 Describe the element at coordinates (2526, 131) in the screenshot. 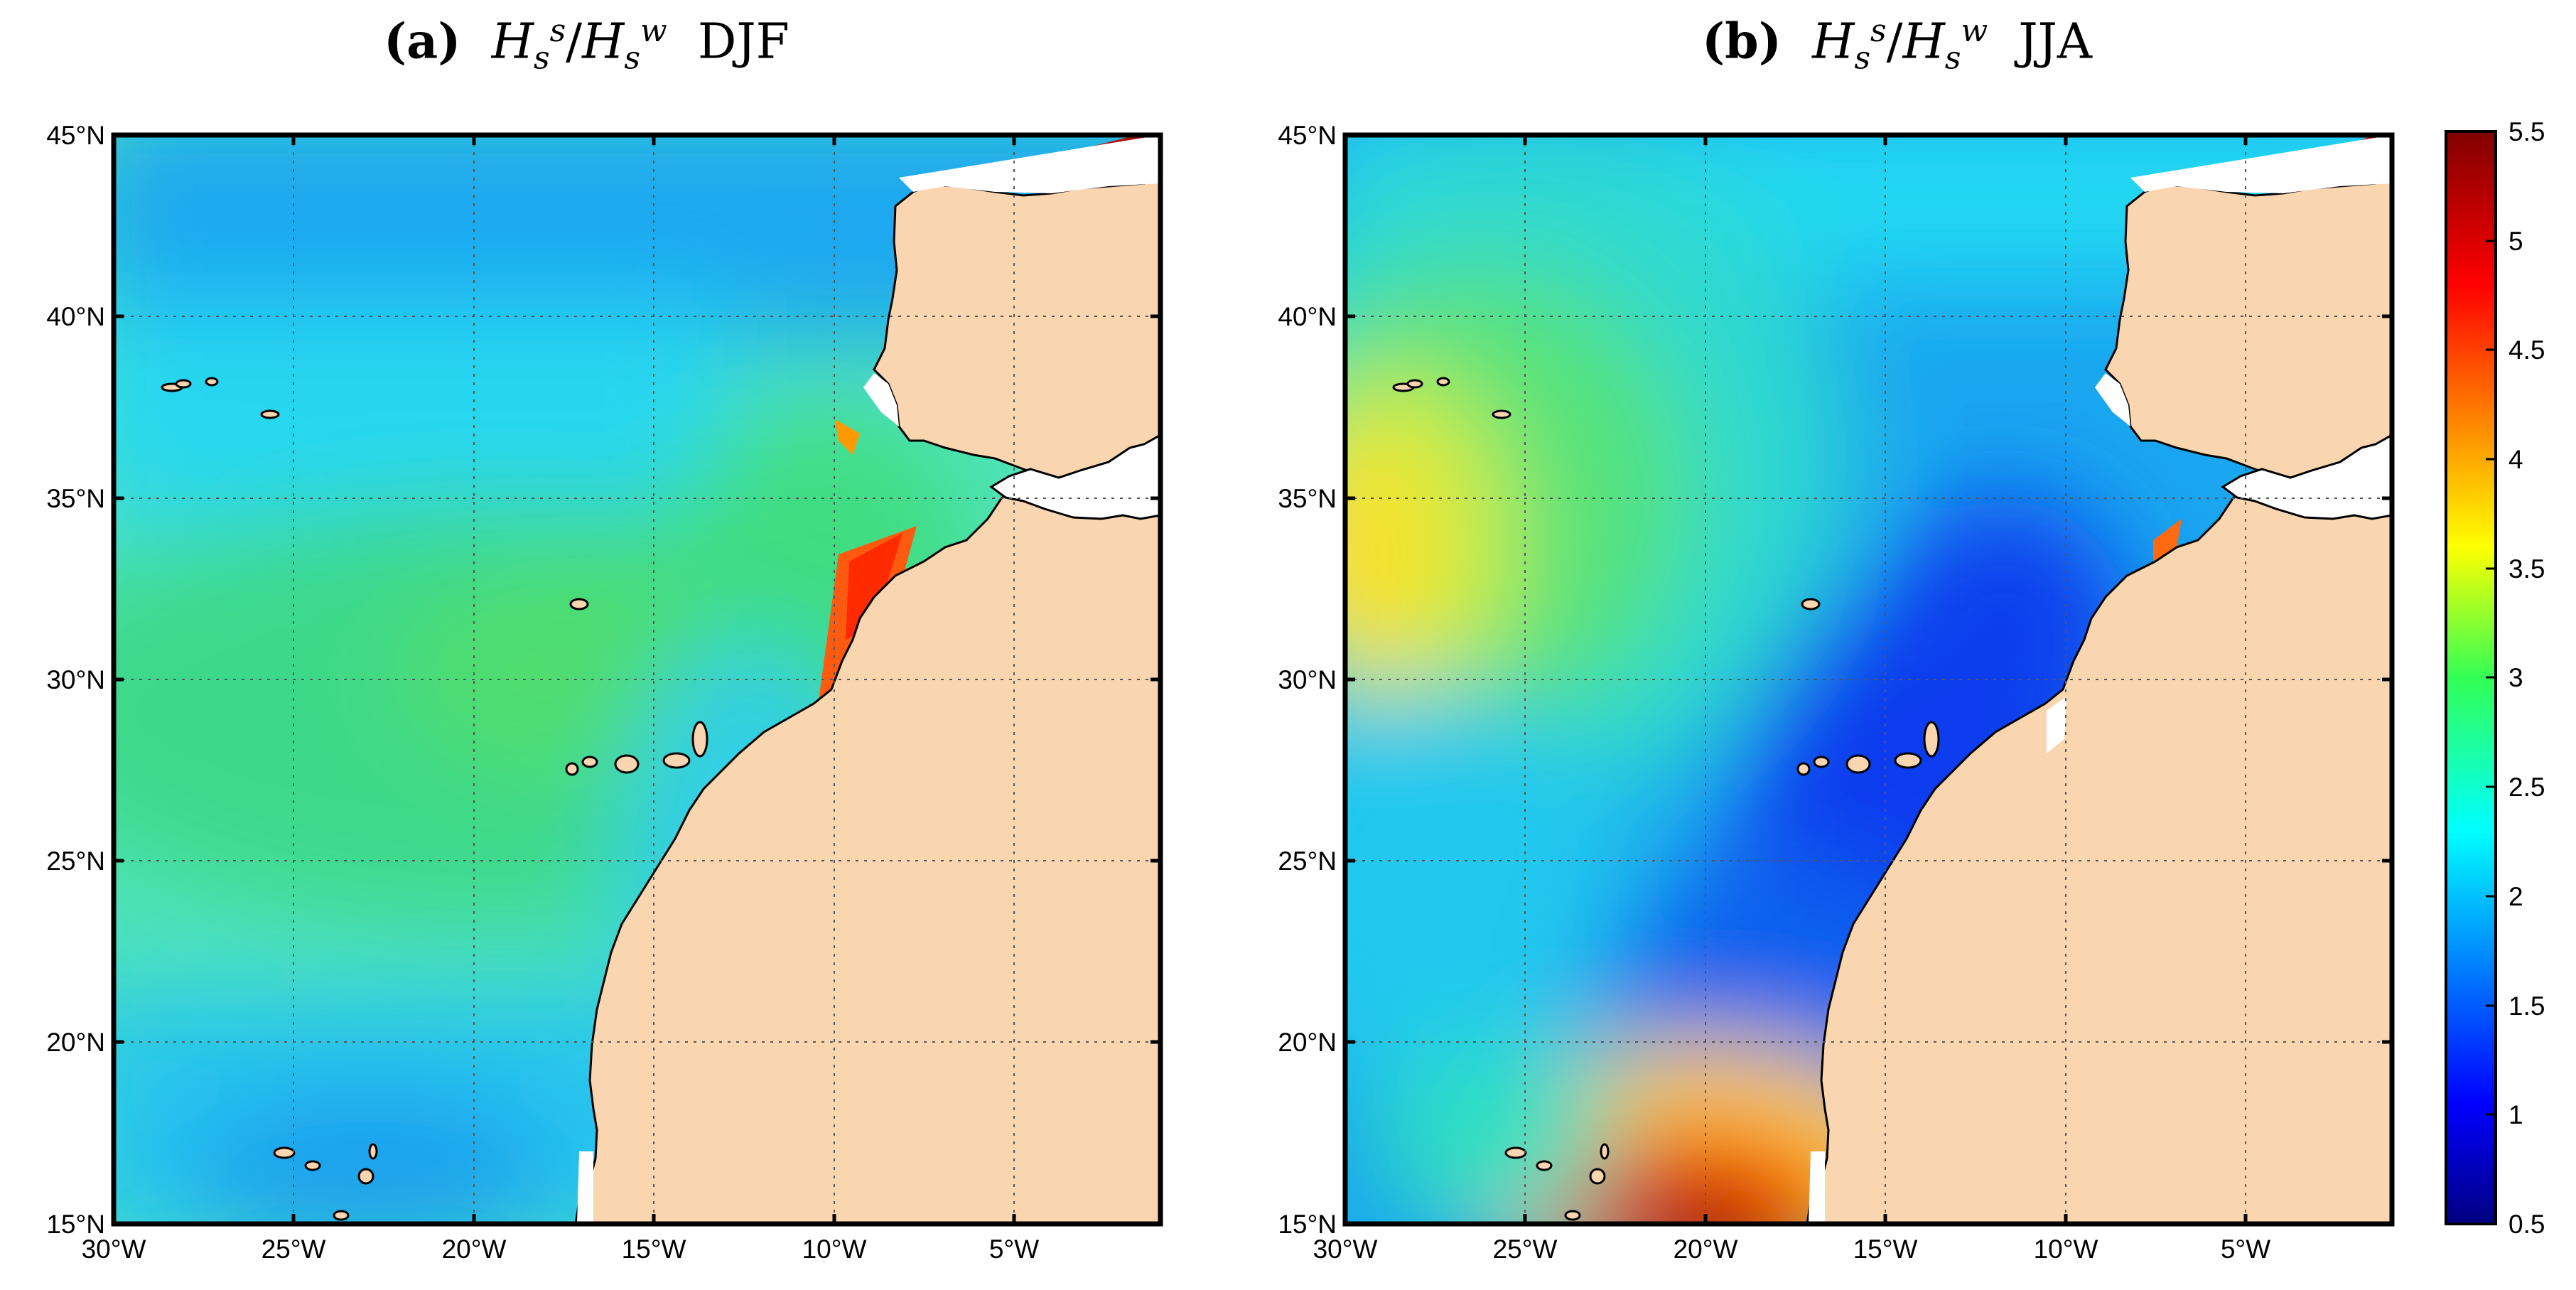

I see `colorbar-tick-label: 5.5` at that location.